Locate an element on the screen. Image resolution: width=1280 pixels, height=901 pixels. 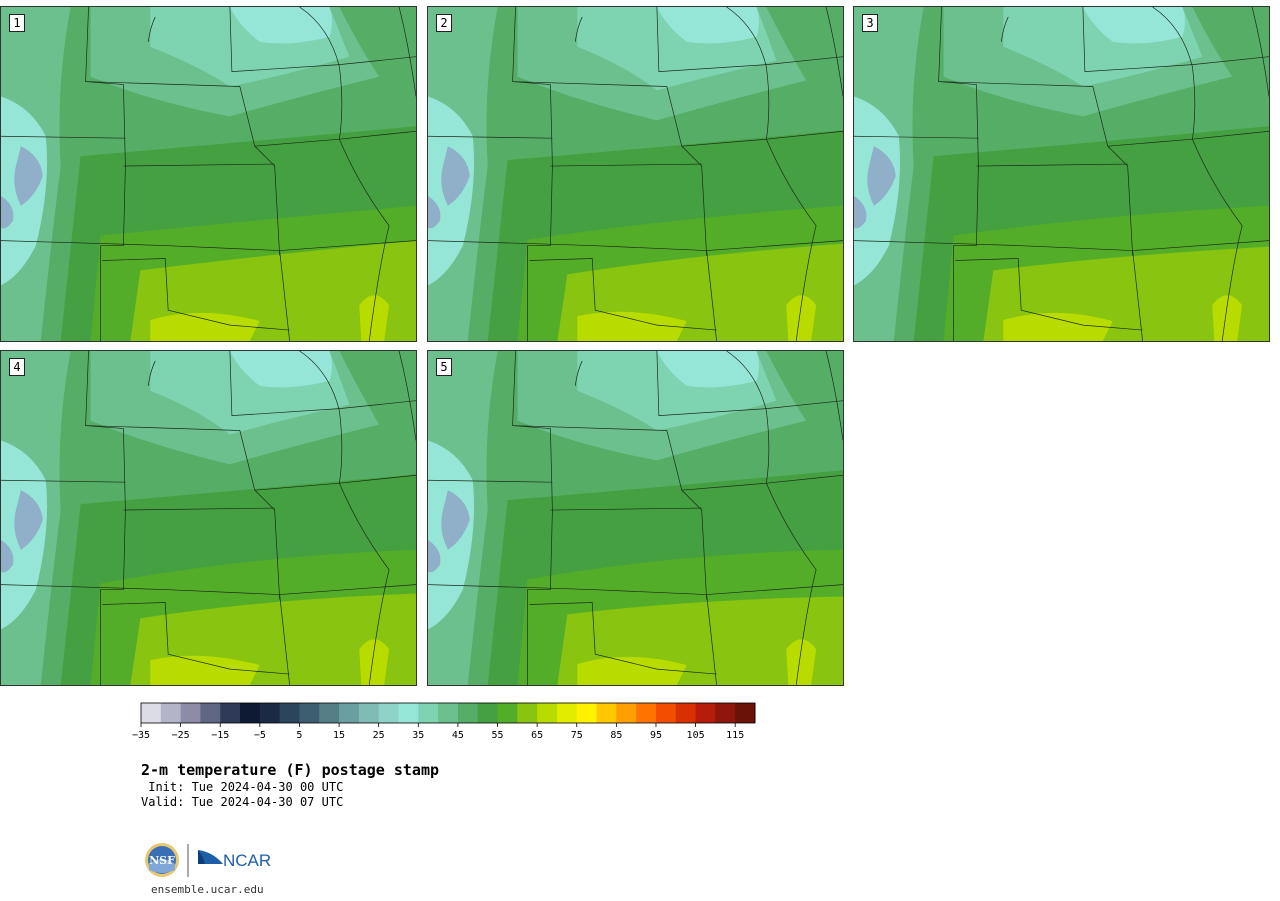
member-label: 2 is located at coordinates (444, 23).